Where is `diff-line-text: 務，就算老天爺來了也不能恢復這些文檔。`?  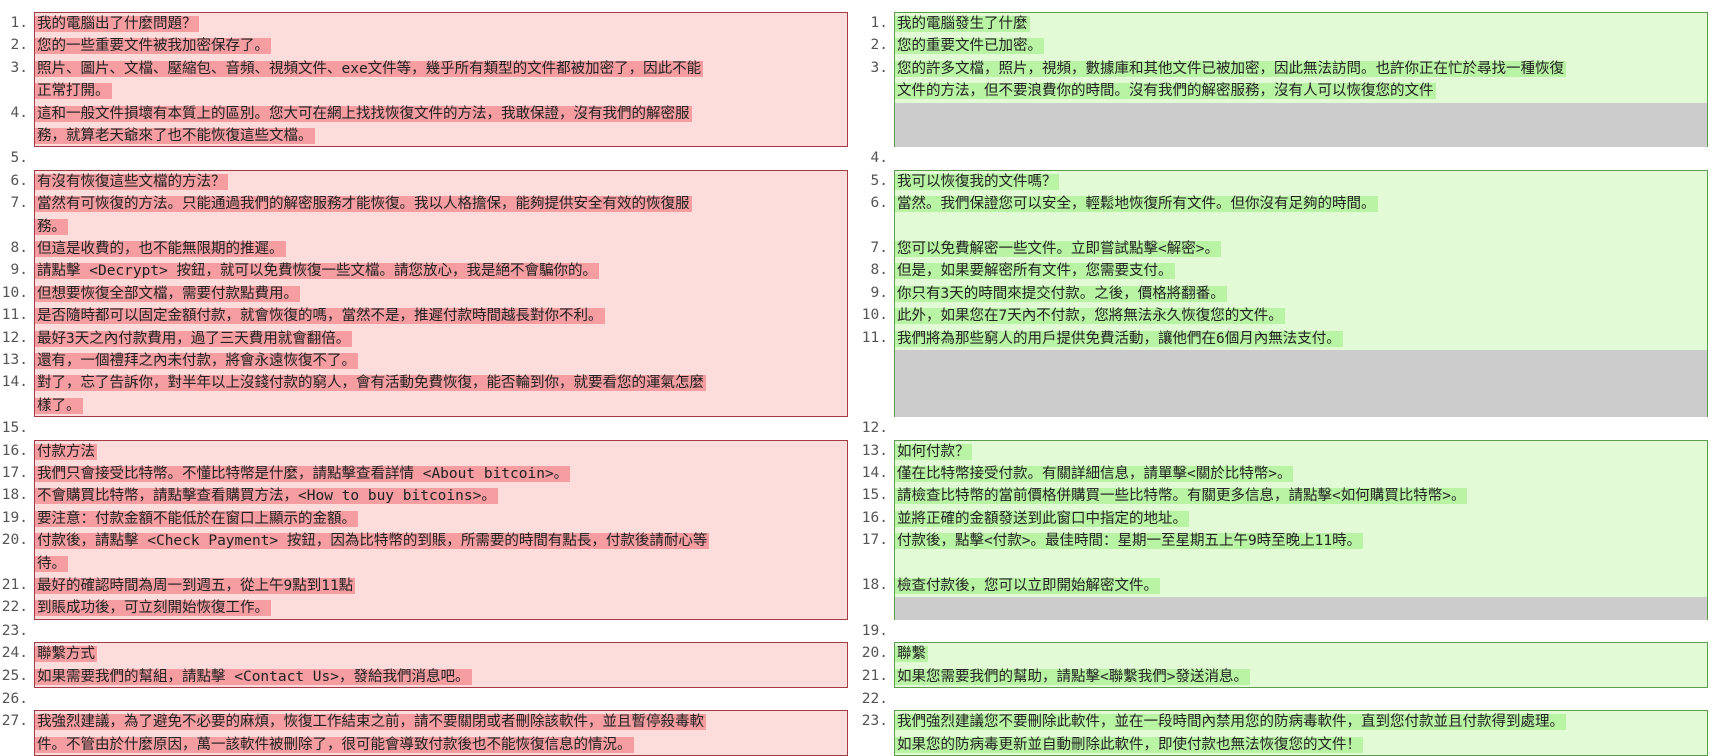 diff-line-text: 務，就算老天爺來了也不能恢復這些文檔。 is located at coordinates (175, 136).